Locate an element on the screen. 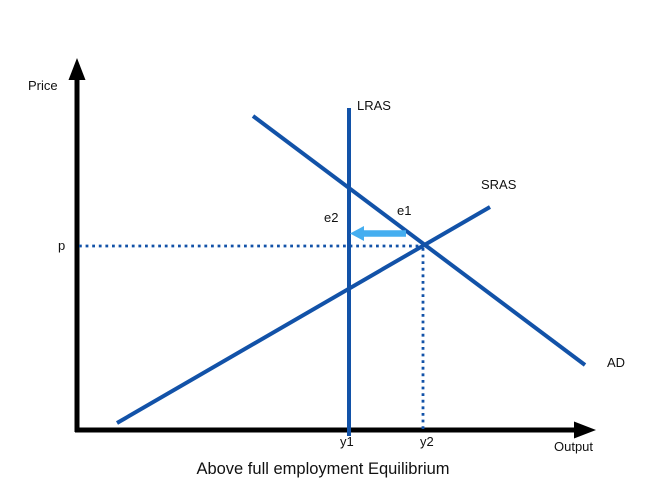 The image size is (671, 493). x-axis-label: Output is located at coordinates (574, 446).